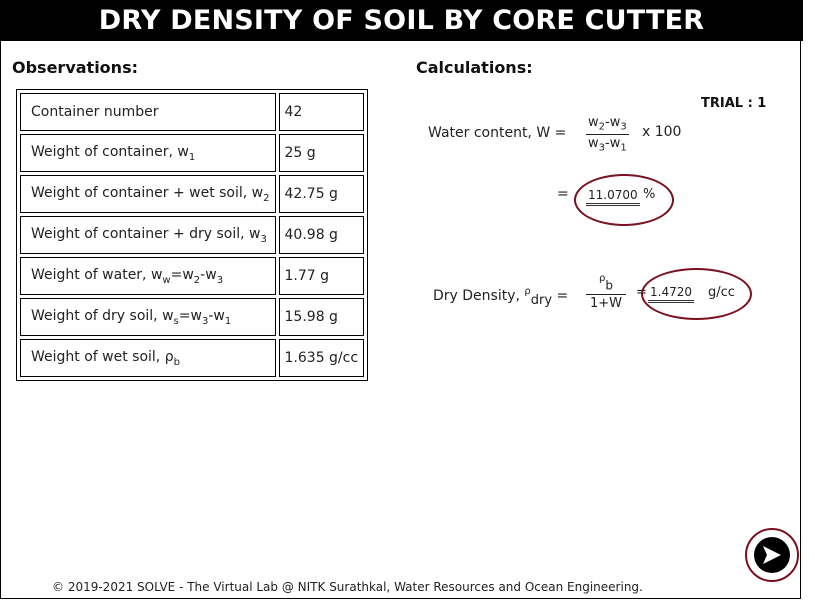 The image size is (815, 614). I want to click on table-row: Weight of wet soil, ρb 1.635 g/cc, so click(192, 358).